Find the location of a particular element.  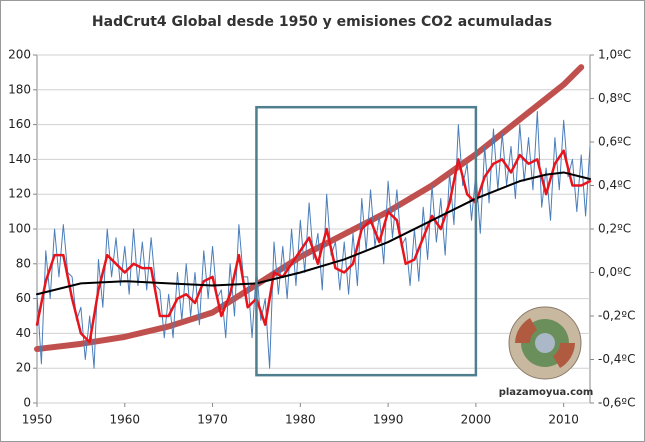

y2-tick-label: -0,2ºC is located at coordinates (616, 316).